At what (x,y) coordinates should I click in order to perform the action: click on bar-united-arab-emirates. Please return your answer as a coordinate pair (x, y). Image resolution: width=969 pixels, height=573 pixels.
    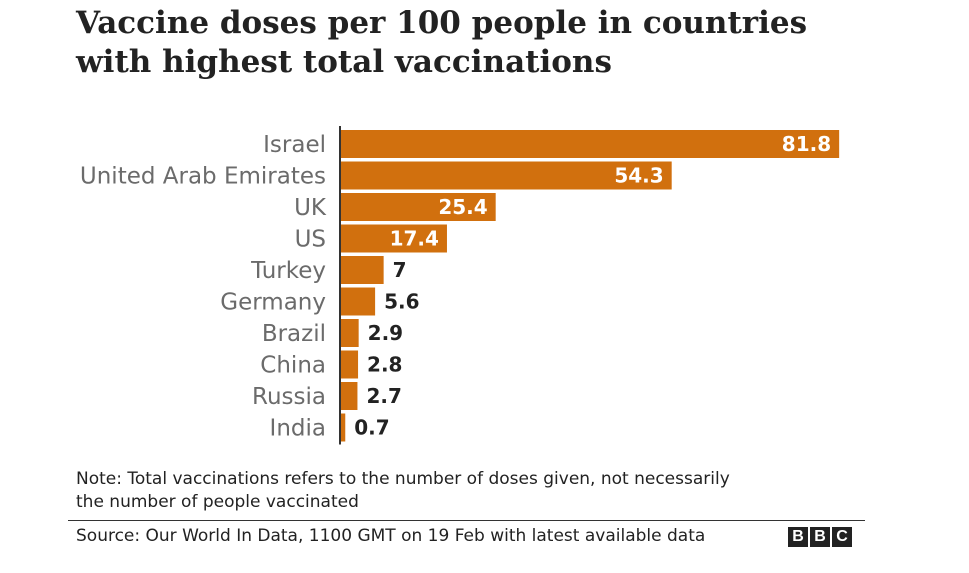
    Looking at the image, I should click on (506, 175).